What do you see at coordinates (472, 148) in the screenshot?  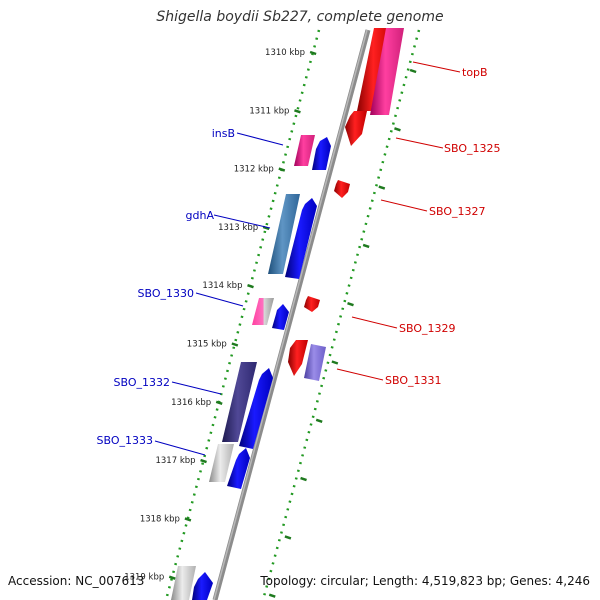 I see `label-SBO_1325: SBO_1325` at bounding box center [472, 148].